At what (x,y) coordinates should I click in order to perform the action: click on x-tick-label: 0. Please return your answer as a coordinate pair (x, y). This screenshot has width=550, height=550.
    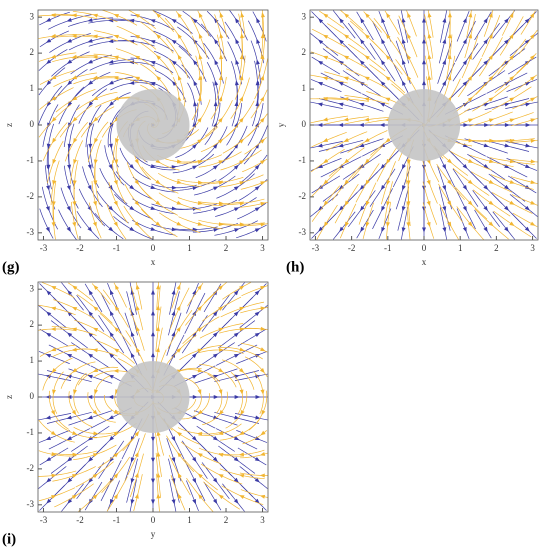
    Looking at the image, I should click on (153, 520).